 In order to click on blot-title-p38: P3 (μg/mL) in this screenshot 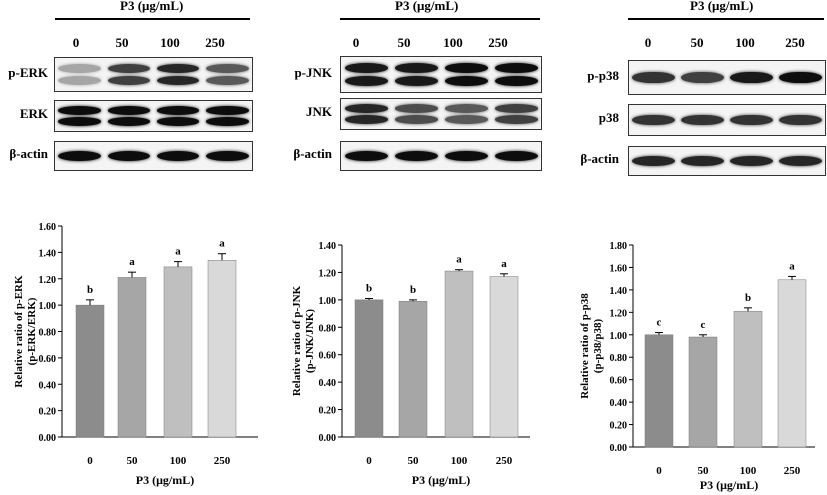, I will do `click(722, 6)`.